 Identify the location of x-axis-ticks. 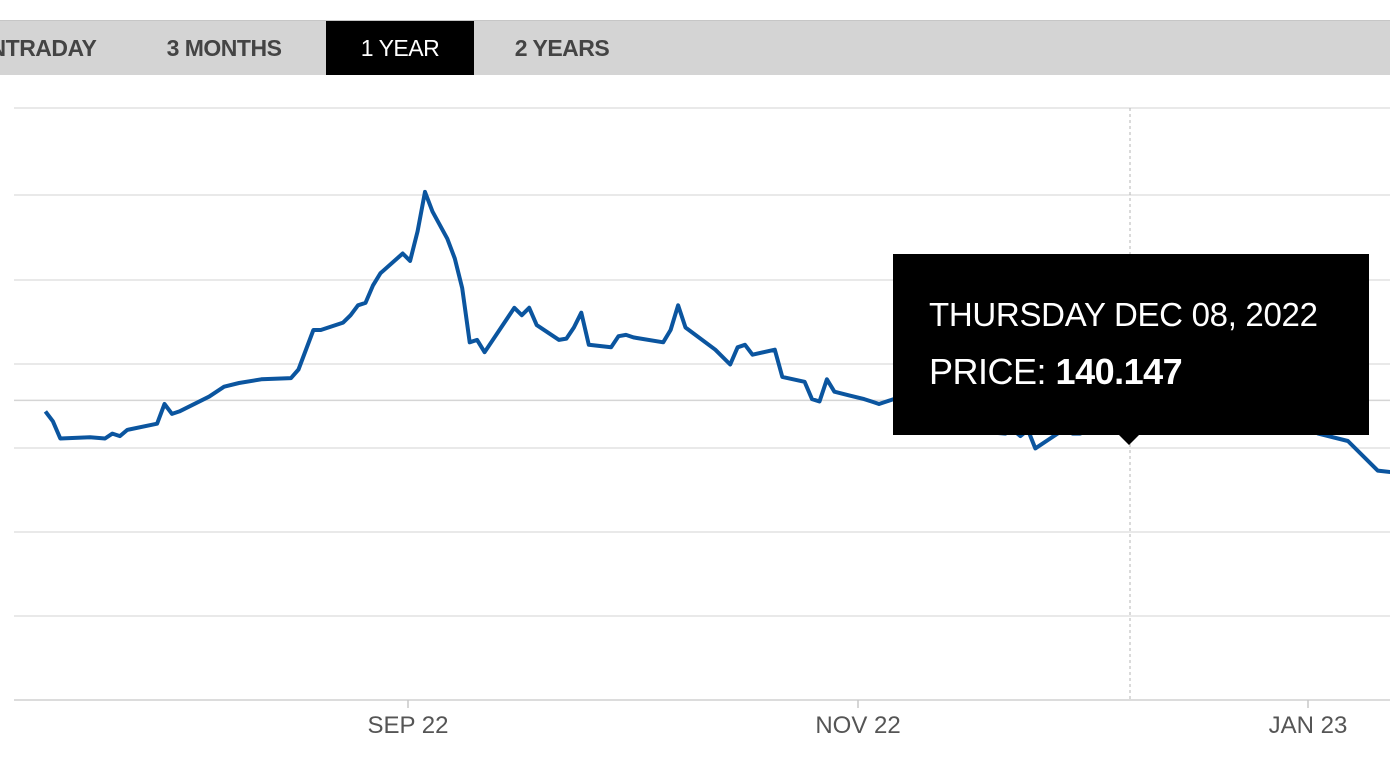
(858, 704).